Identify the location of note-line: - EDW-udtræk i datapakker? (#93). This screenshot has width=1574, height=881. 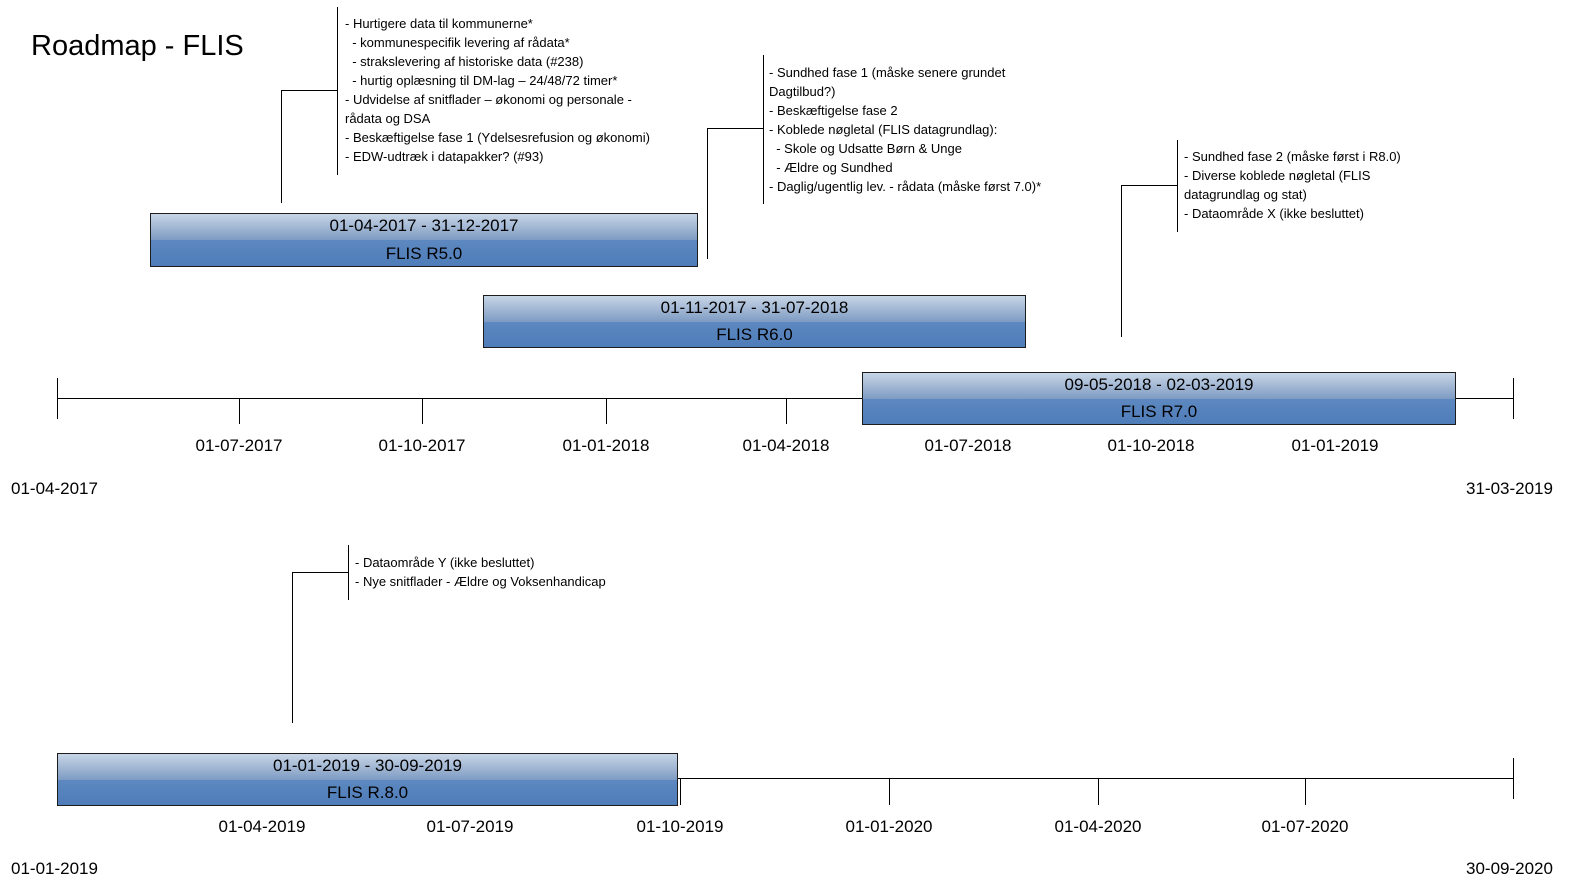
(444, 156).